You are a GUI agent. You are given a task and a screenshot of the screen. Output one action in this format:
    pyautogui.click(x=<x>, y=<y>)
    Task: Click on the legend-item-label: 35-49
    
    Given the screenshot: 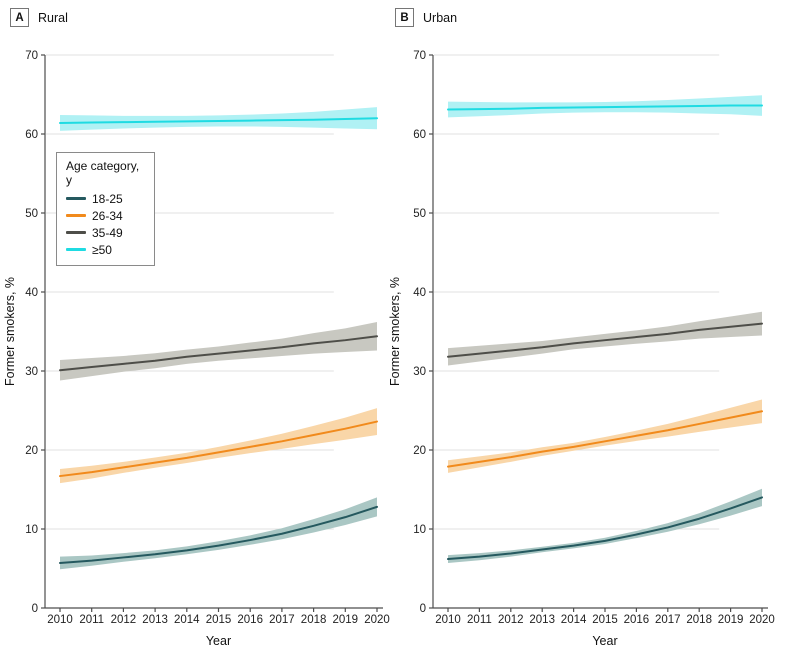 What is the action you would take?
    pyautogui.click(x=107, y=232)
    